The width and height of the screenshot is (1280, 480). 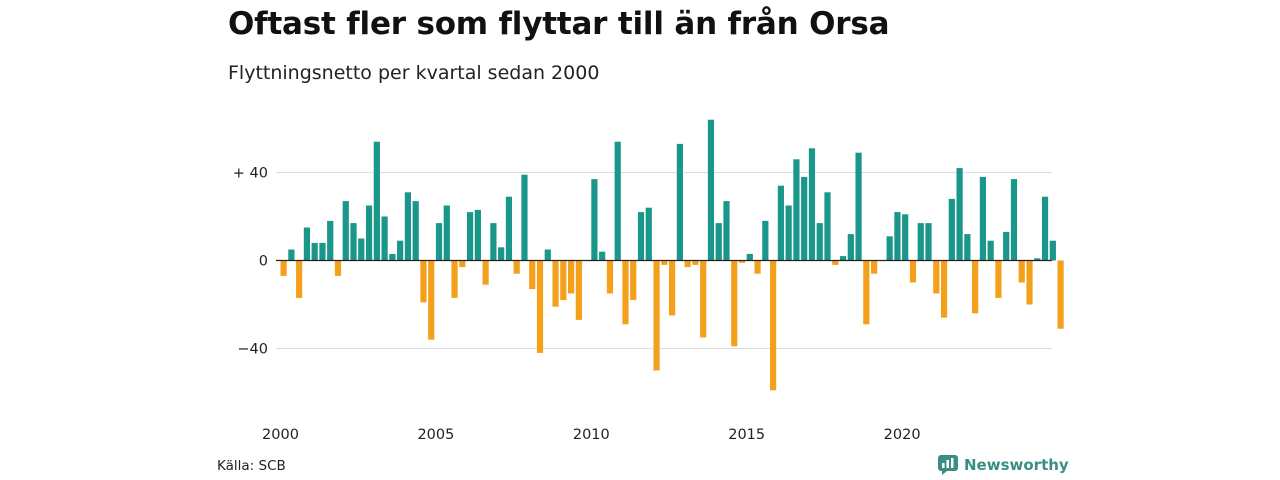 I want to click on source-note: Källa: SCB, so click(x=251, y=466).